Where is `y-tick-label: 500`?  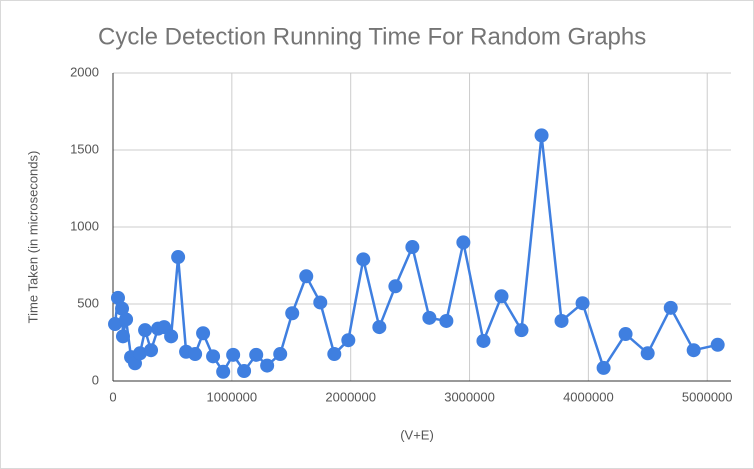
y-tick-label: 500 is located at coordinates (88, 302).